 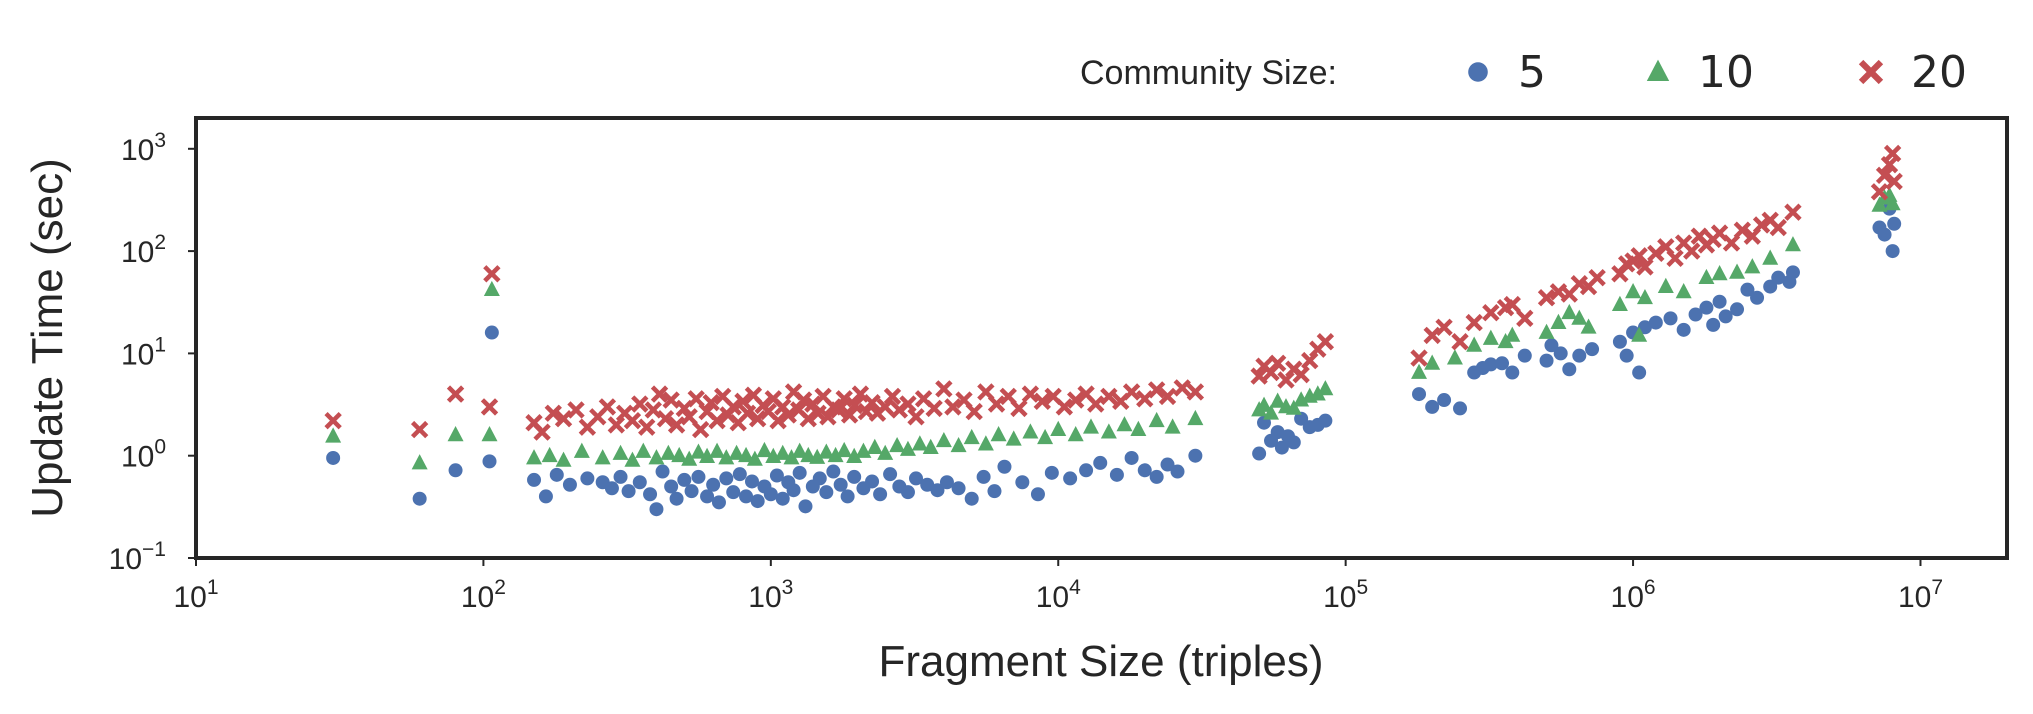 I want to click on legend: Community Size: 5 10 20, so click(x=1523, y=72).